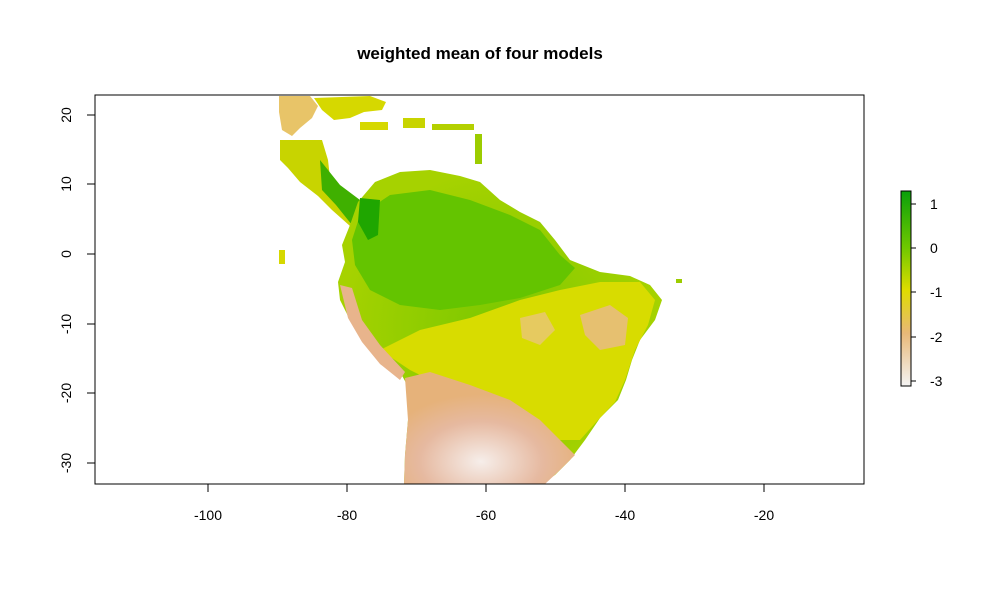 The image size is (1000, 602). I want to click on land-brazil-tan, so click(604, 327).